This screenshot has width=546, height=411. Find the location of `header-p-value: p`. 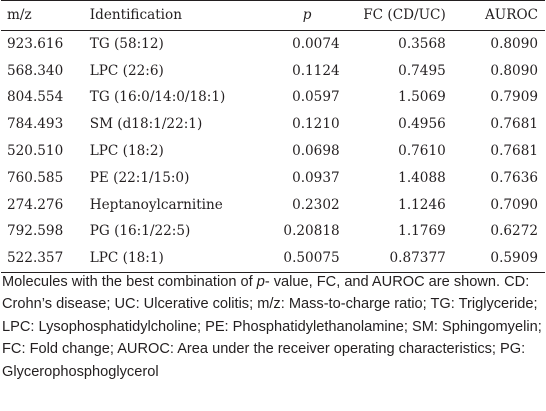

header-p-value: p is located at coordinates (307, 15).